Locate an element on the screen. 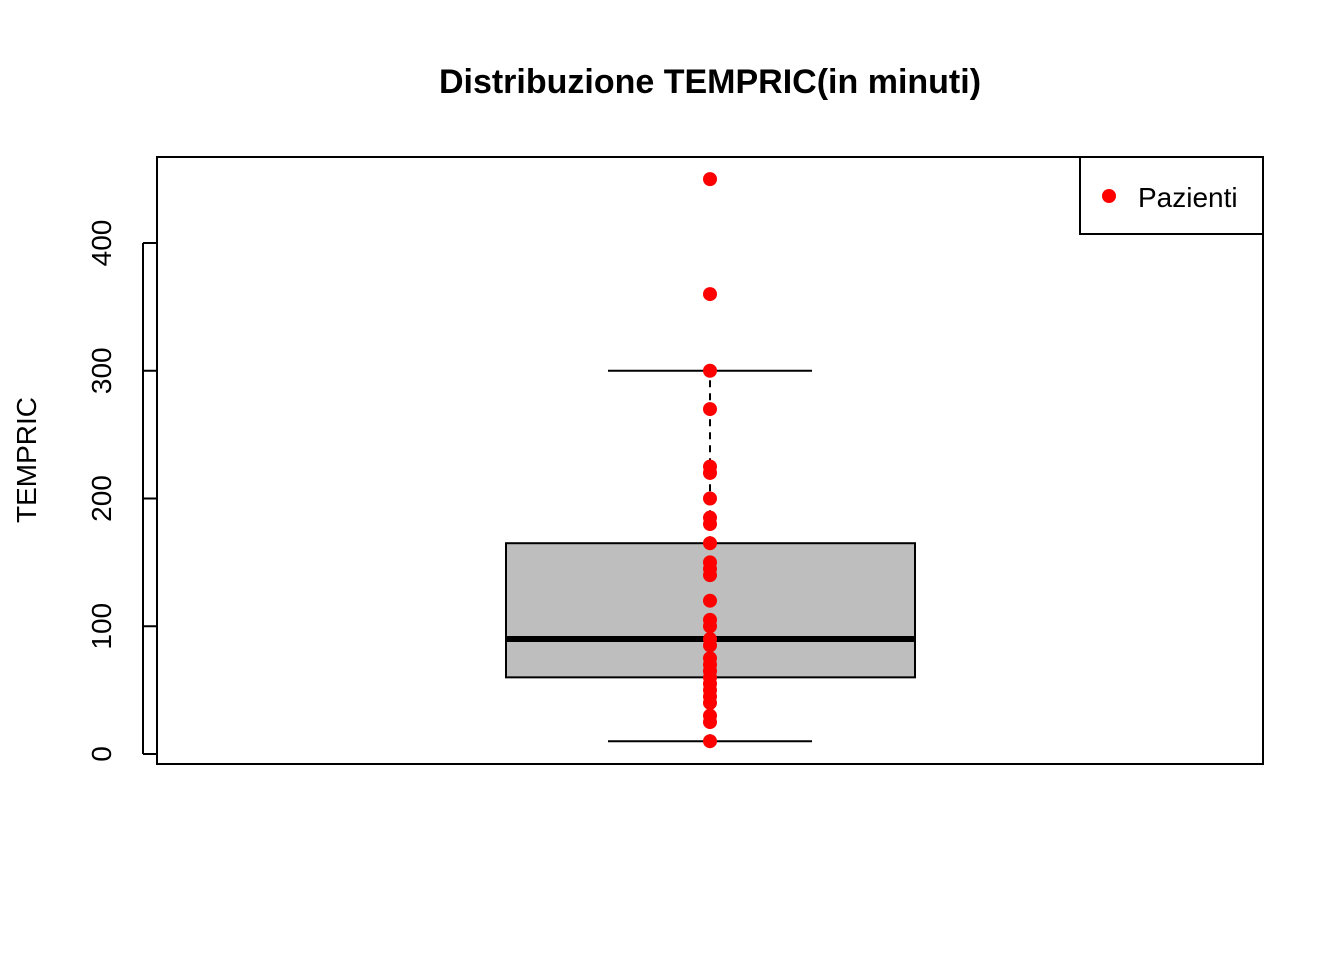  y-tick-label: 0 is located at coordinates (101, 754).